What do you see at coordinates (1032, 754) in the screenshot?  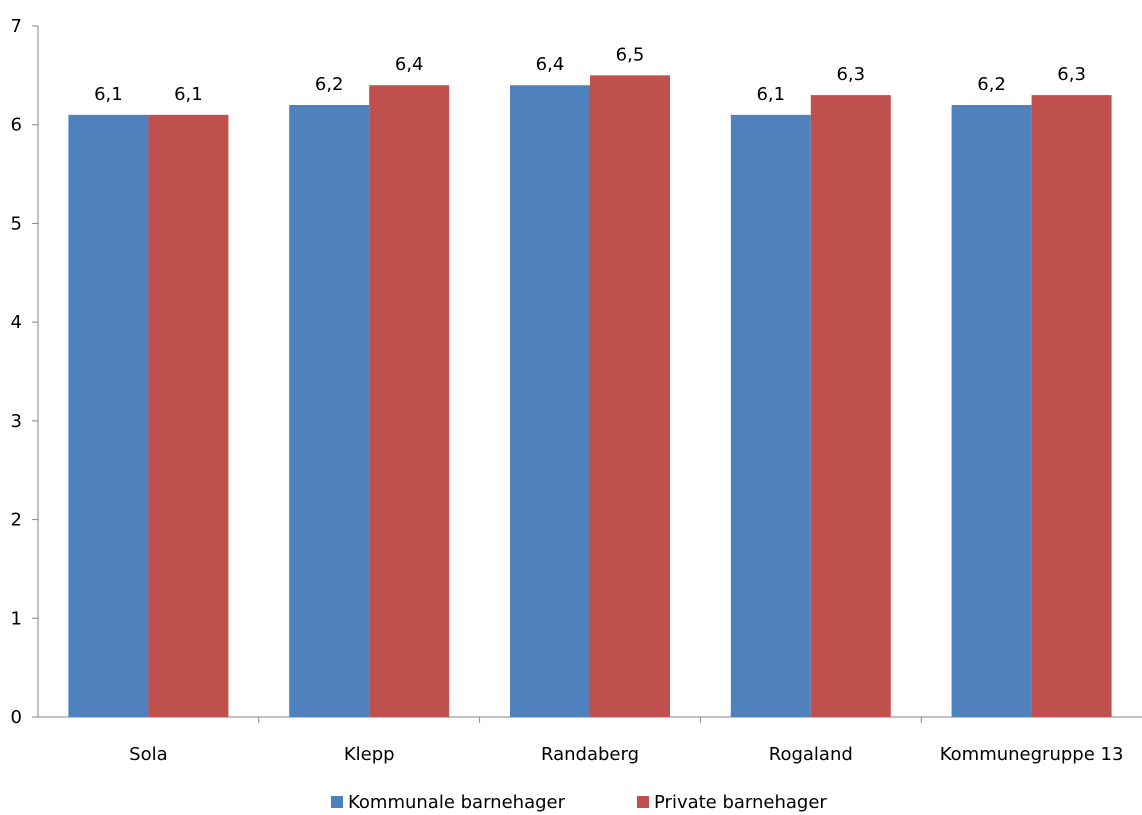 I see `category-label: Kommunegruppe 13` at bounding box center [1032, 754].